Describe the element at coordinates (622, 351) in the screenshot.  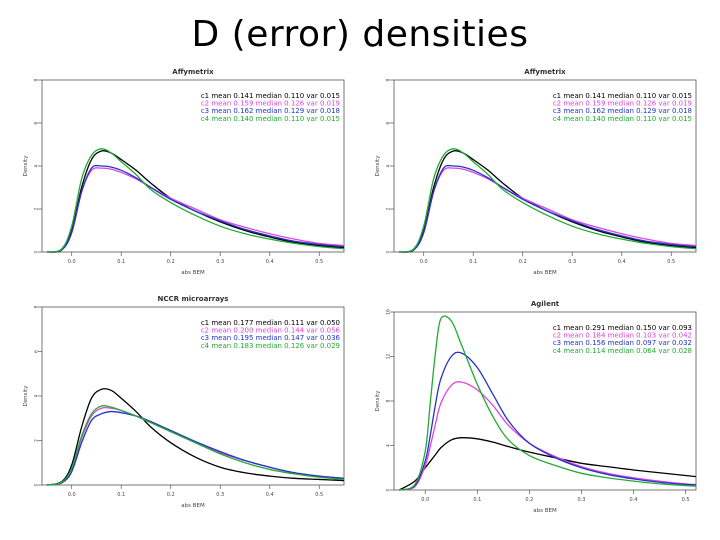
I see `legend-entry-c4: c4 mean 0.114 median 0.064 var 0.028` at that location.